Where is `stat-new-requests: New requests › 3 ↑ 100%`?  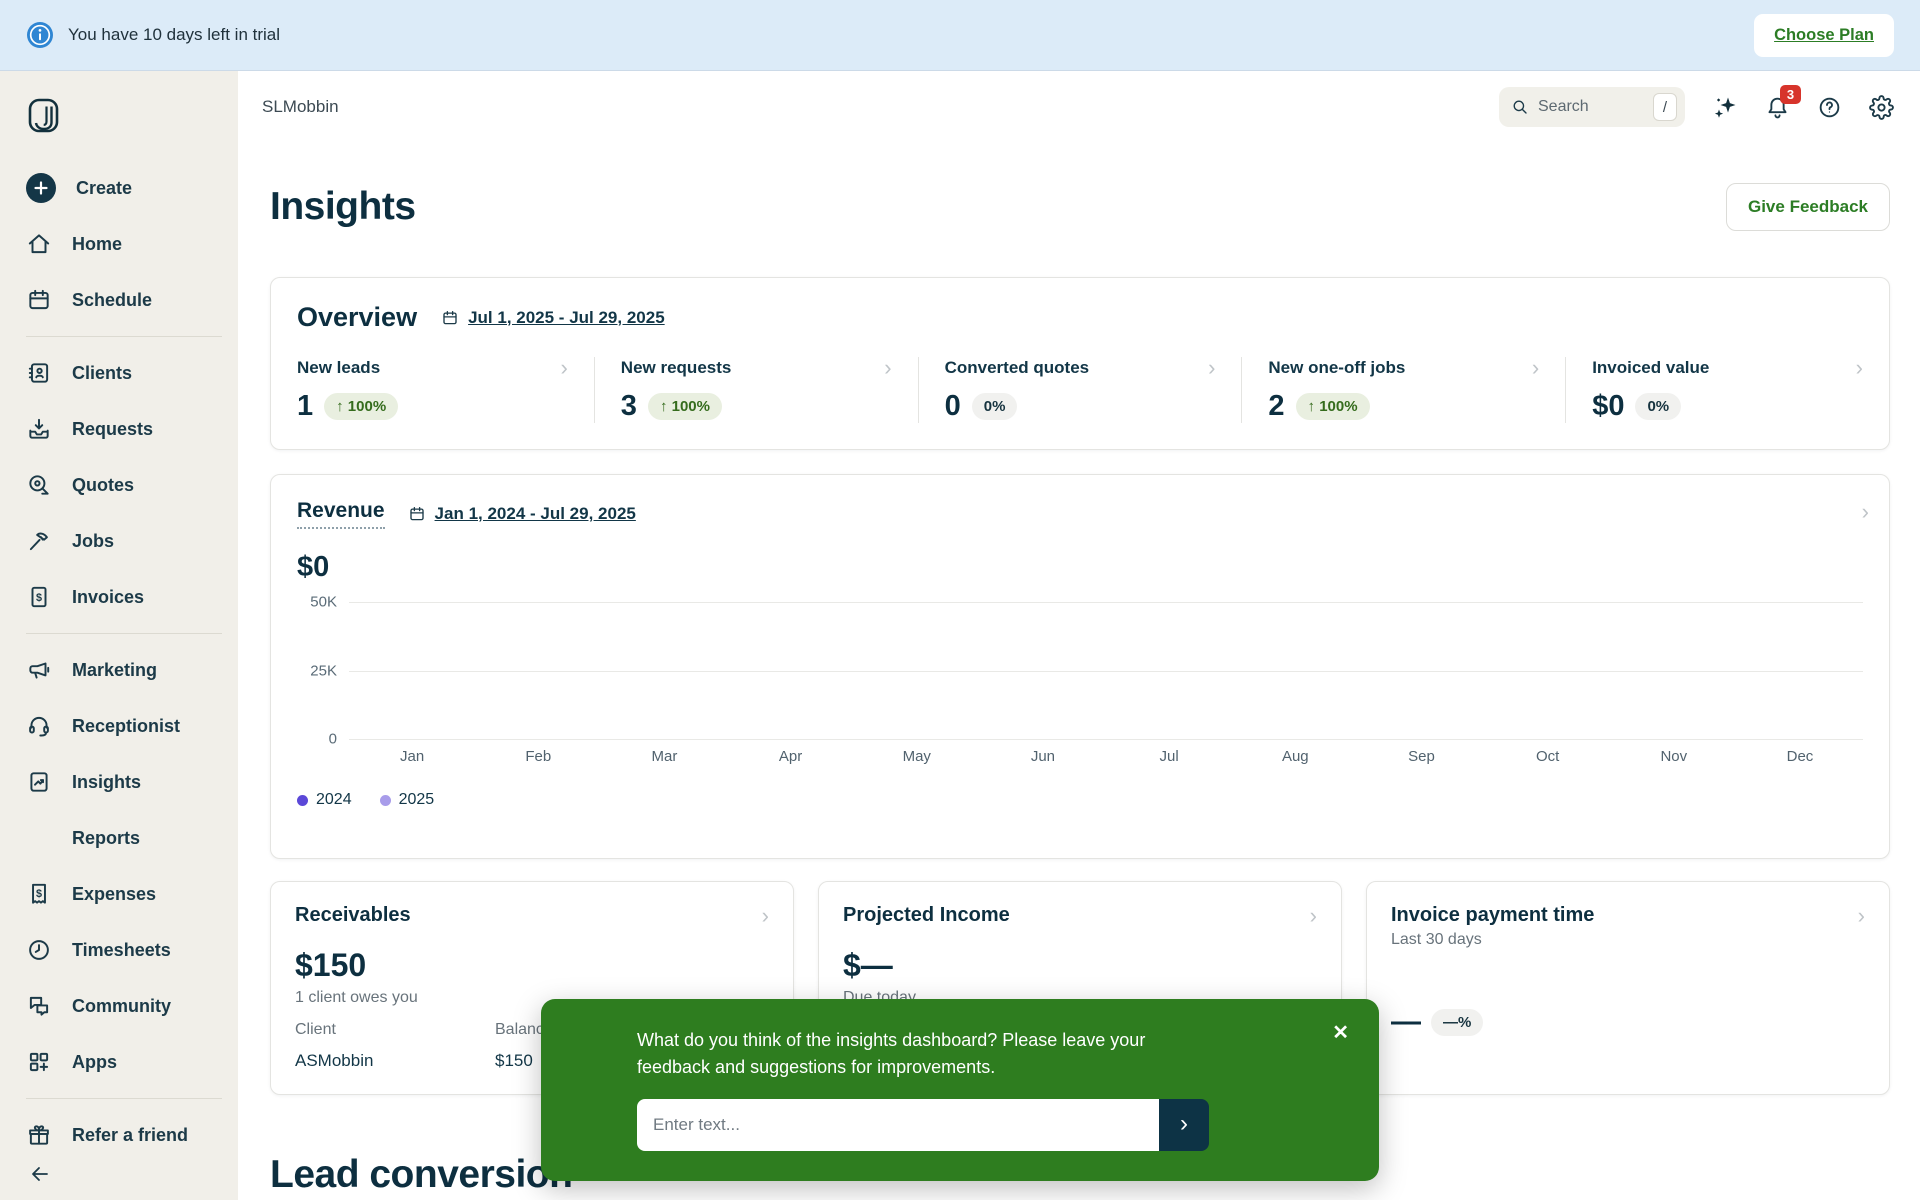
stat-new-requests: New requests › 3 ↑ 100% is located at coordinates (755, 389).